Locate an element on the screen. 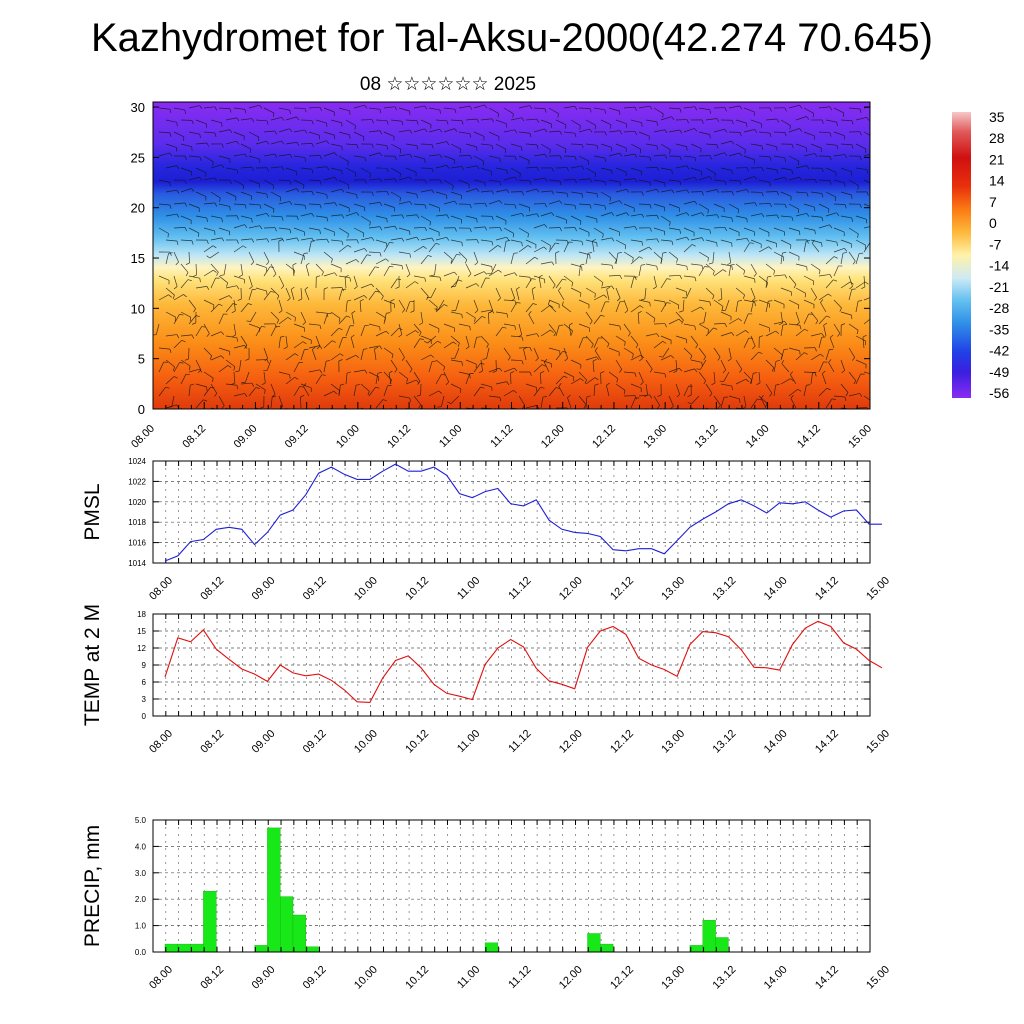 The height and width of the screenshot is (1024, 1024). section-y-tick-label: 5 is located at coordinates (141, 359).